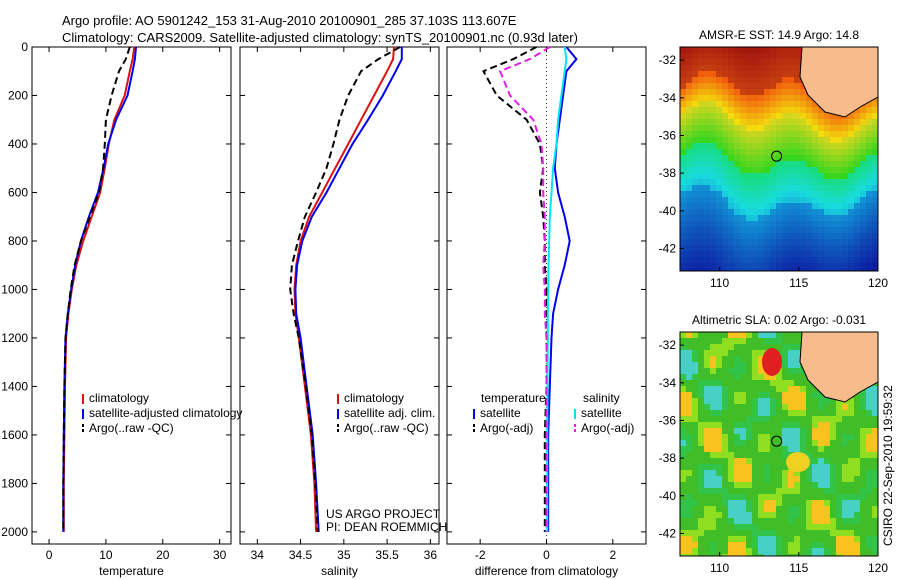 Image resolution: width=900 pixels, height=580 pixels. I want to click on map-color-field, so click(779, 444).